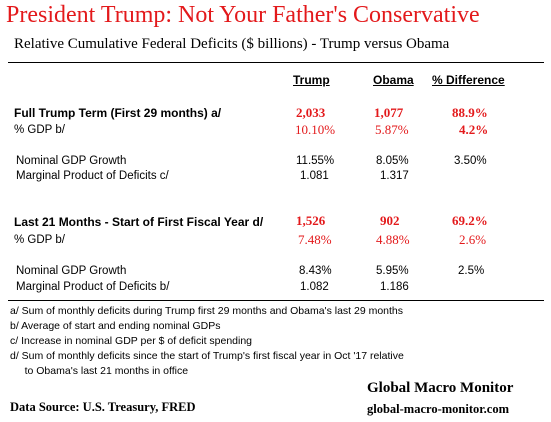 Image resolution: width=551 pixels, height=422 pixels. I want to click on column-header-trump: Trump, so click(311, 80).